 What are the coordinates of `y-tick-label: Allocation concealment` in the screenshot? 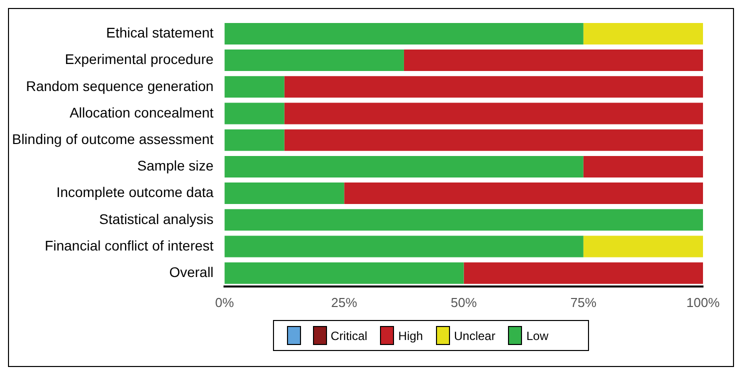 It's located at (142, 112).